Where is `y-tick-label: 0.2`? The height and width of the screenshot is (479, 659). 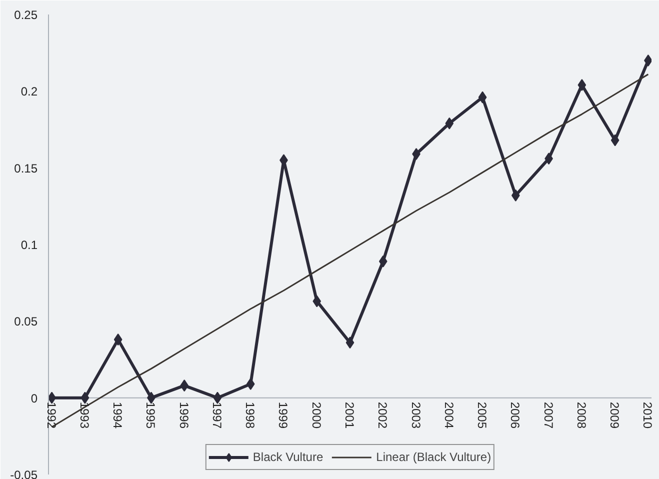
y-tick-label: 0.2 is located at coordinates (29, 91).